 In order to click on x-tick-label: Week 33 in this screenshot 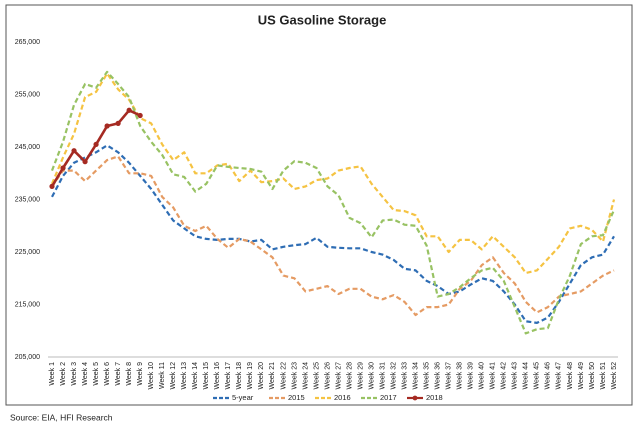, I will do `click(404, 376)`.